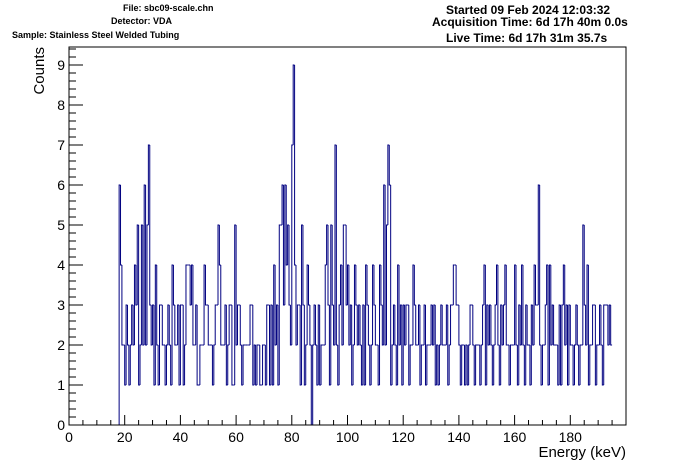 The height and width of the screenshot is (472, 696). What do you see at coordinates (571, 437) in the screenshot?
I see `x-tick-label: 180` at bounding box center [571, 437].